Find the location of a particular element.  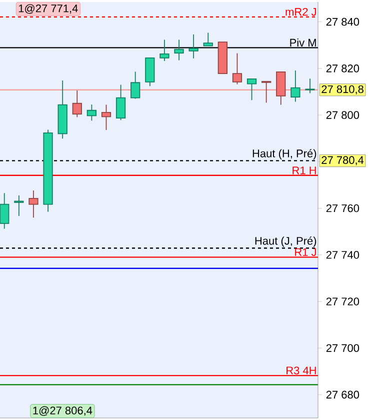

text: 27 810,8 is located at coordinates (343, 89).